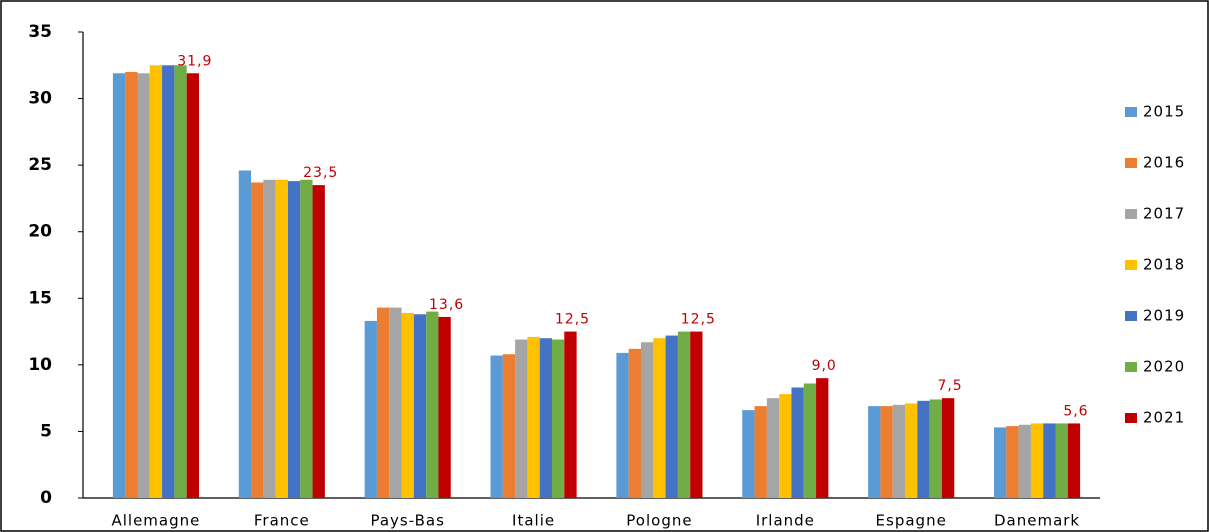  Describe the element at coordinates (1164, 367) in the screenshot. I see `legend-label: 2020` at that location.